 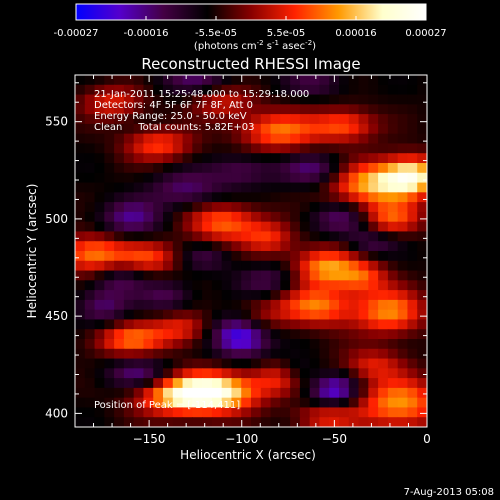 I want to click on colorbar-tick-label: 0.00016, so click(x=355, y=33).